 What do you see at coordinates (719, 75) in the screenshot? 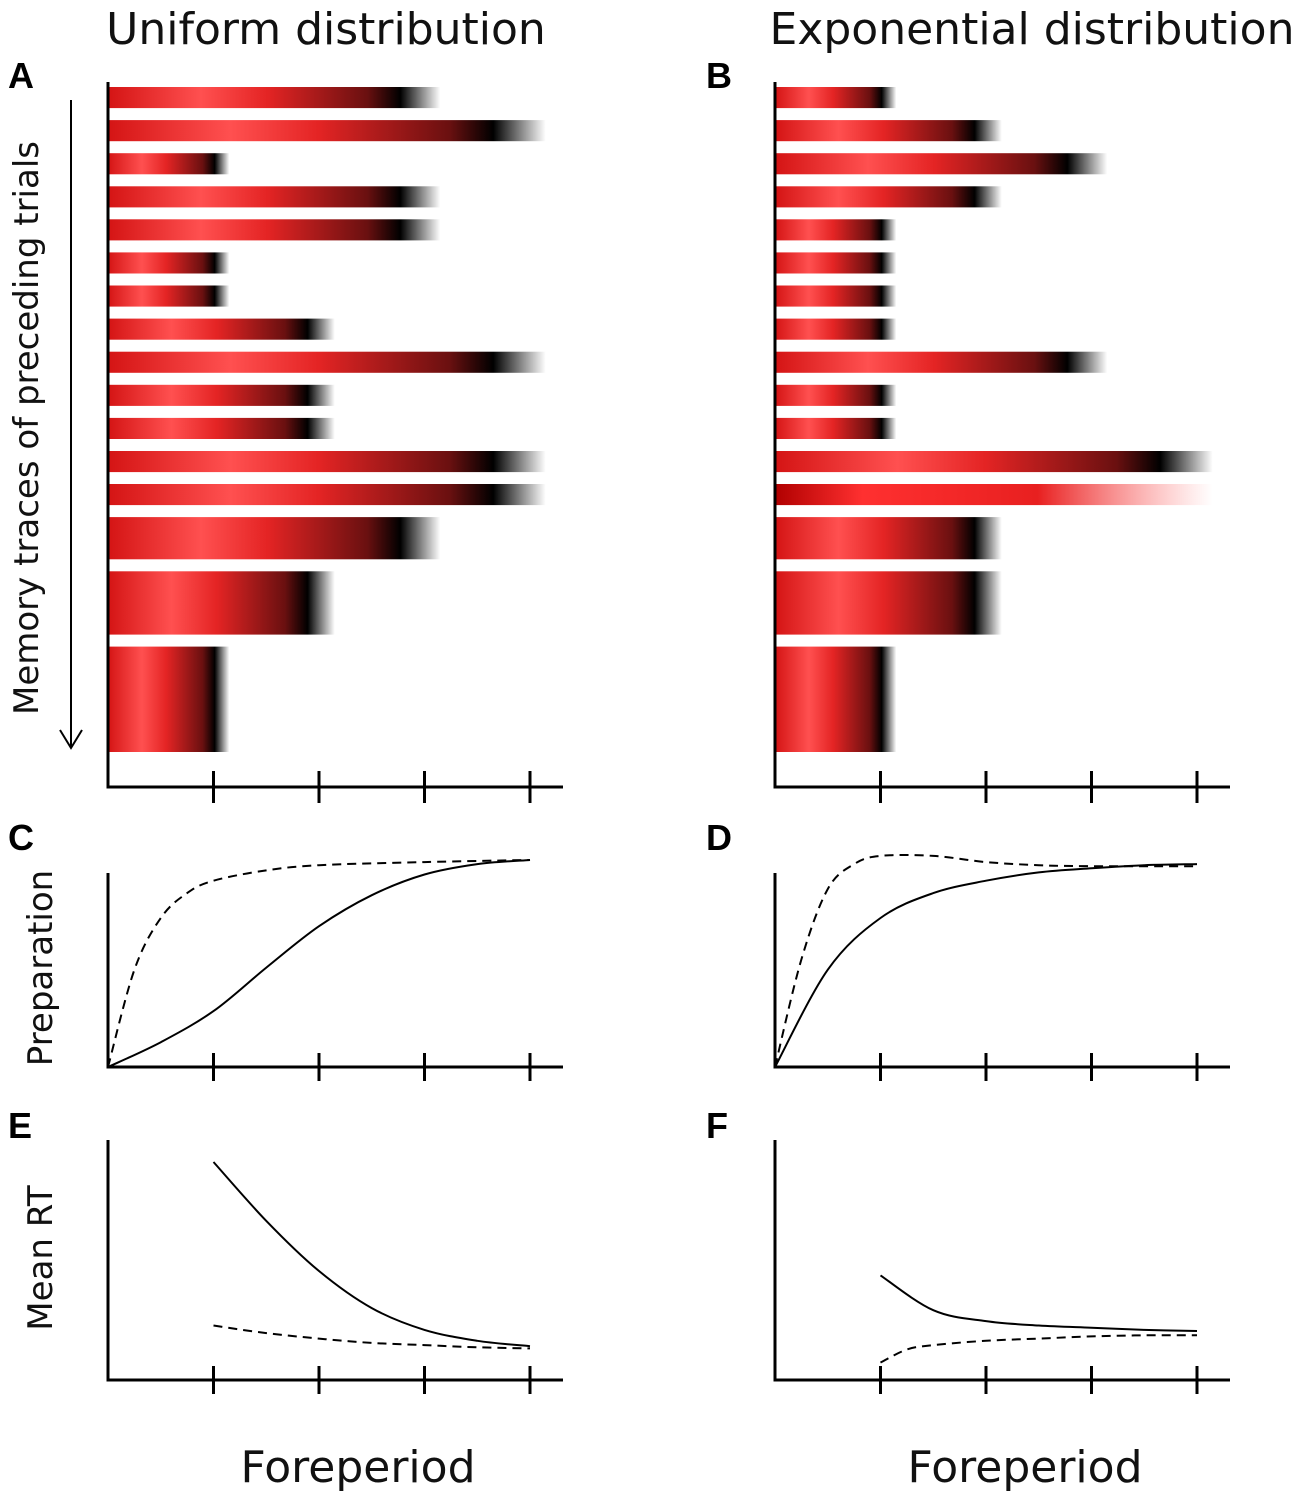
I see `panel-label-b: B` at bounding box center [719, 75].